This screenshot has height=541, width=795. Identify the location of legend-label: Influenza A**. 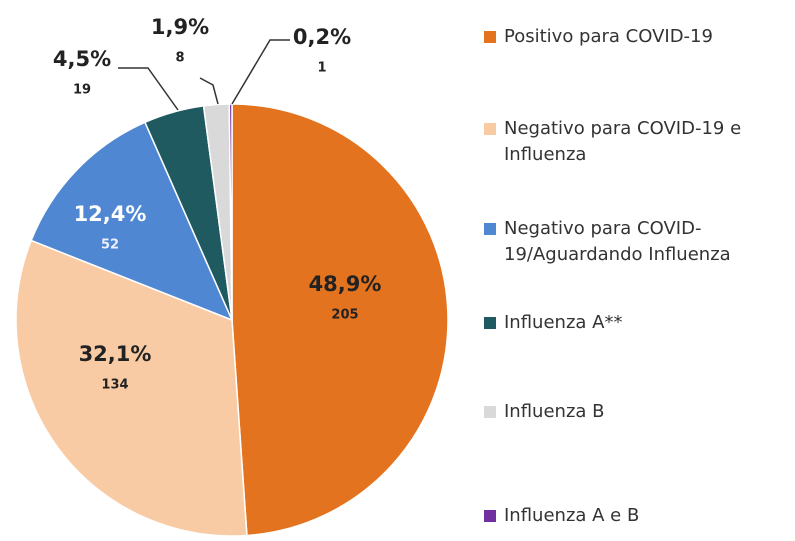
(563, 322).